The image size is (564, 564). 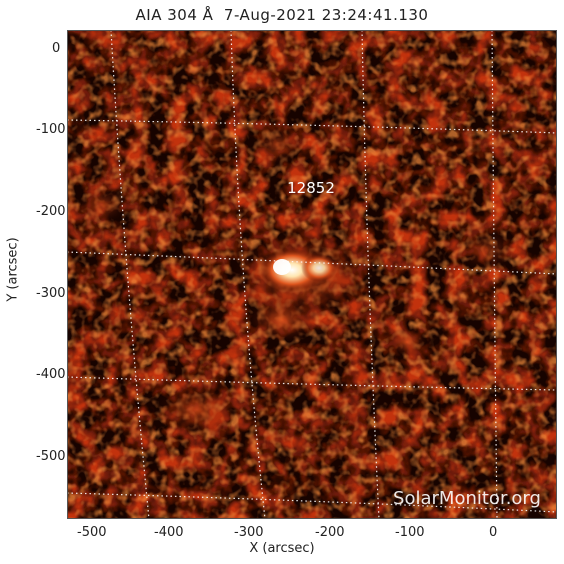 What do you see at coordinates (51, 456) in the screenshot?
I see `y-tick-label: -500` at bounding box center [51, 456].